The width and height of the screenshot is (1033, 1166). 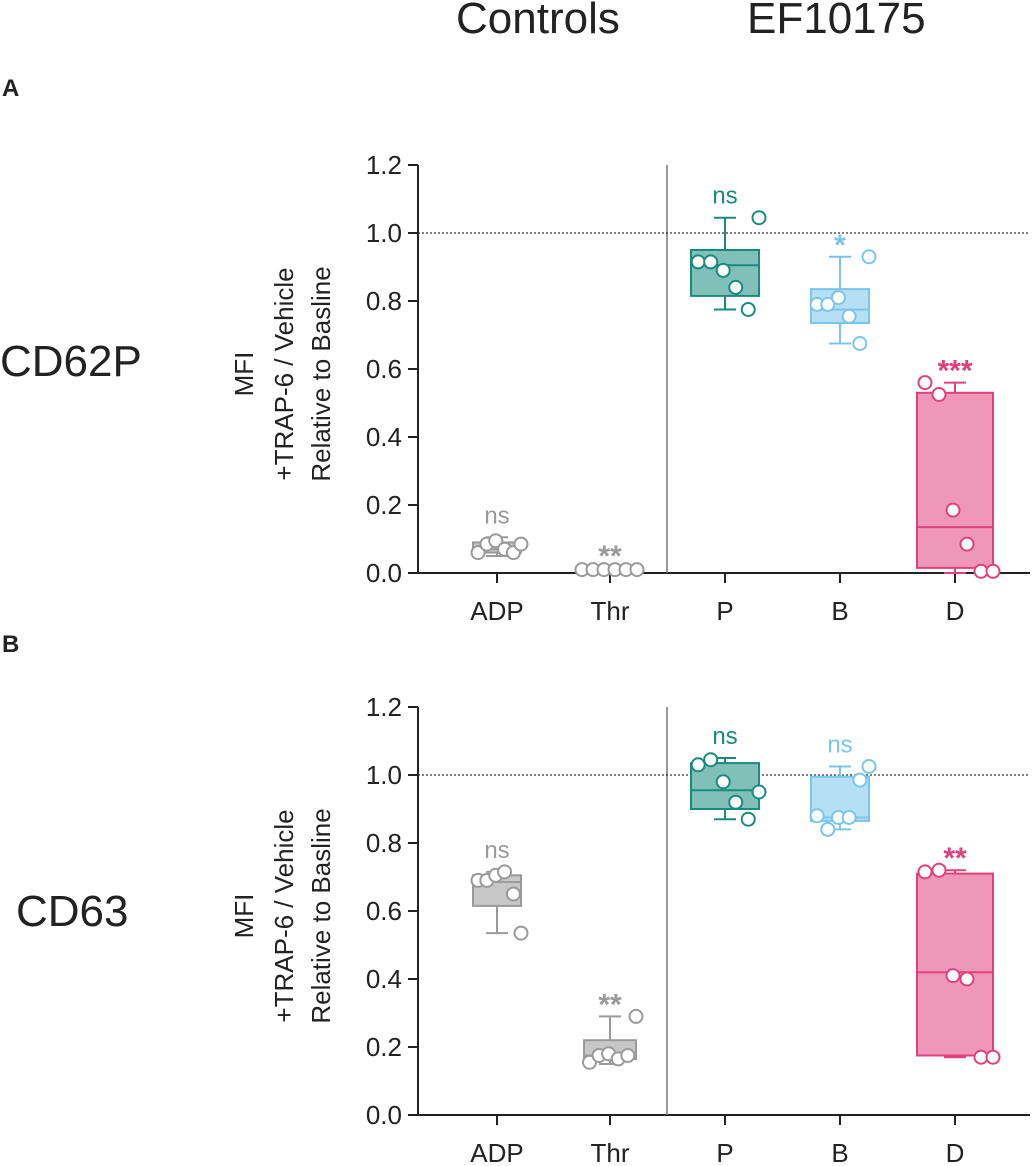 What do you see at coordinates (843, 949) in the screenshot?
I see `box-group-b: Bns` at bounding box center [843, 949].